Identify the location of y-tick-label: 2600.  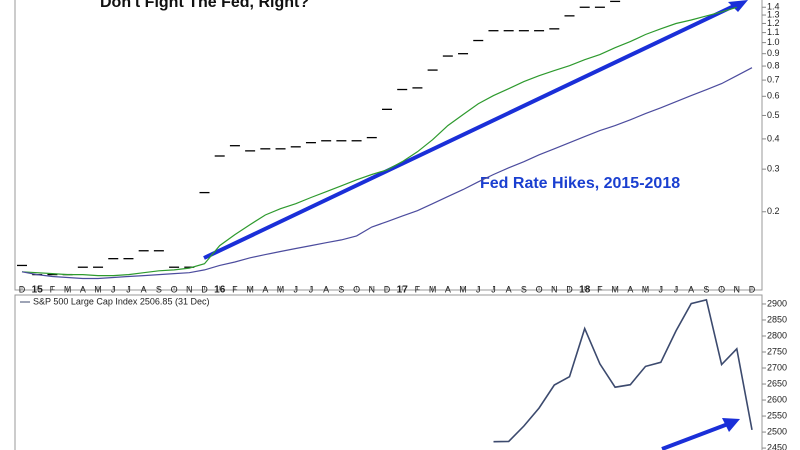
(777, 399).